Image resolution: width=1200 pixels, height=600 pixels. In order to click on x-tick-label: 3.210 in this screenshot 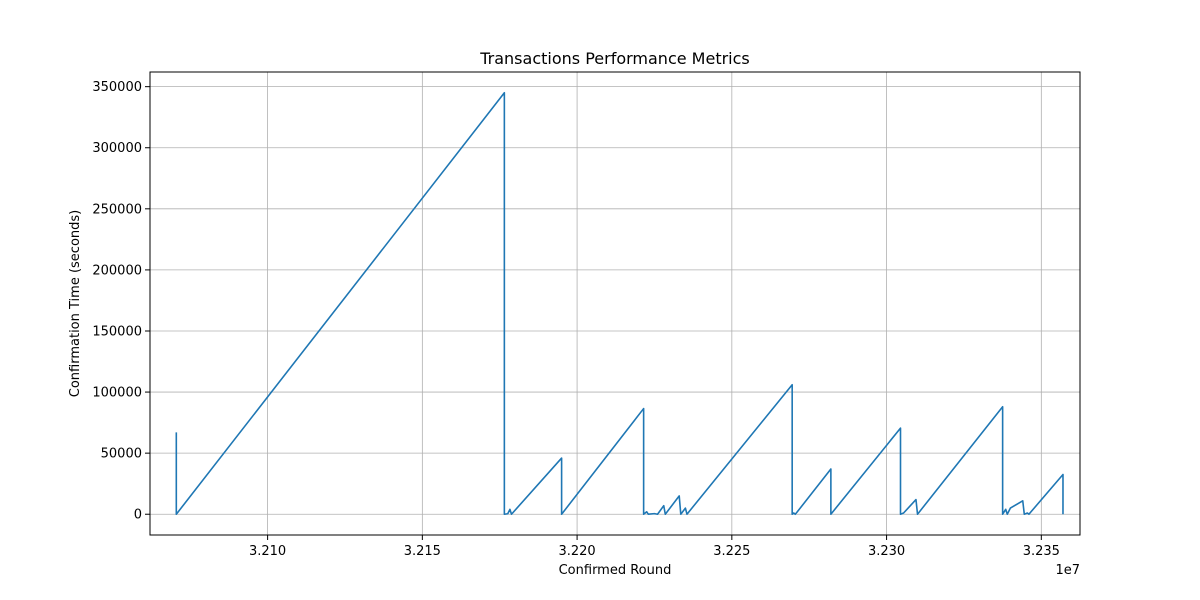, I will do `click(267, 551)`.